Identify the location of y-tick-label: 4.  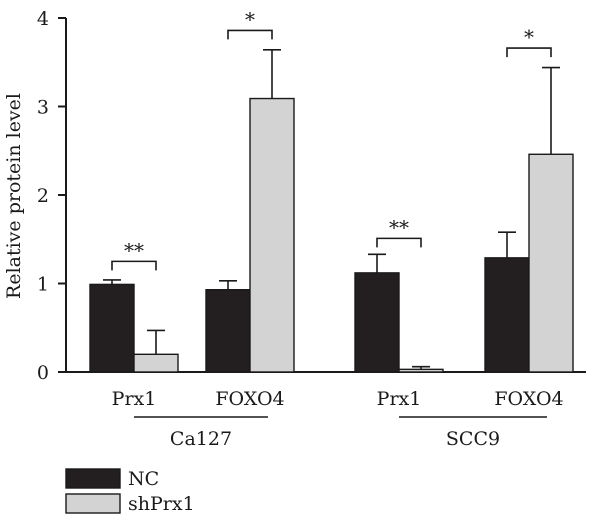
(43, 19).